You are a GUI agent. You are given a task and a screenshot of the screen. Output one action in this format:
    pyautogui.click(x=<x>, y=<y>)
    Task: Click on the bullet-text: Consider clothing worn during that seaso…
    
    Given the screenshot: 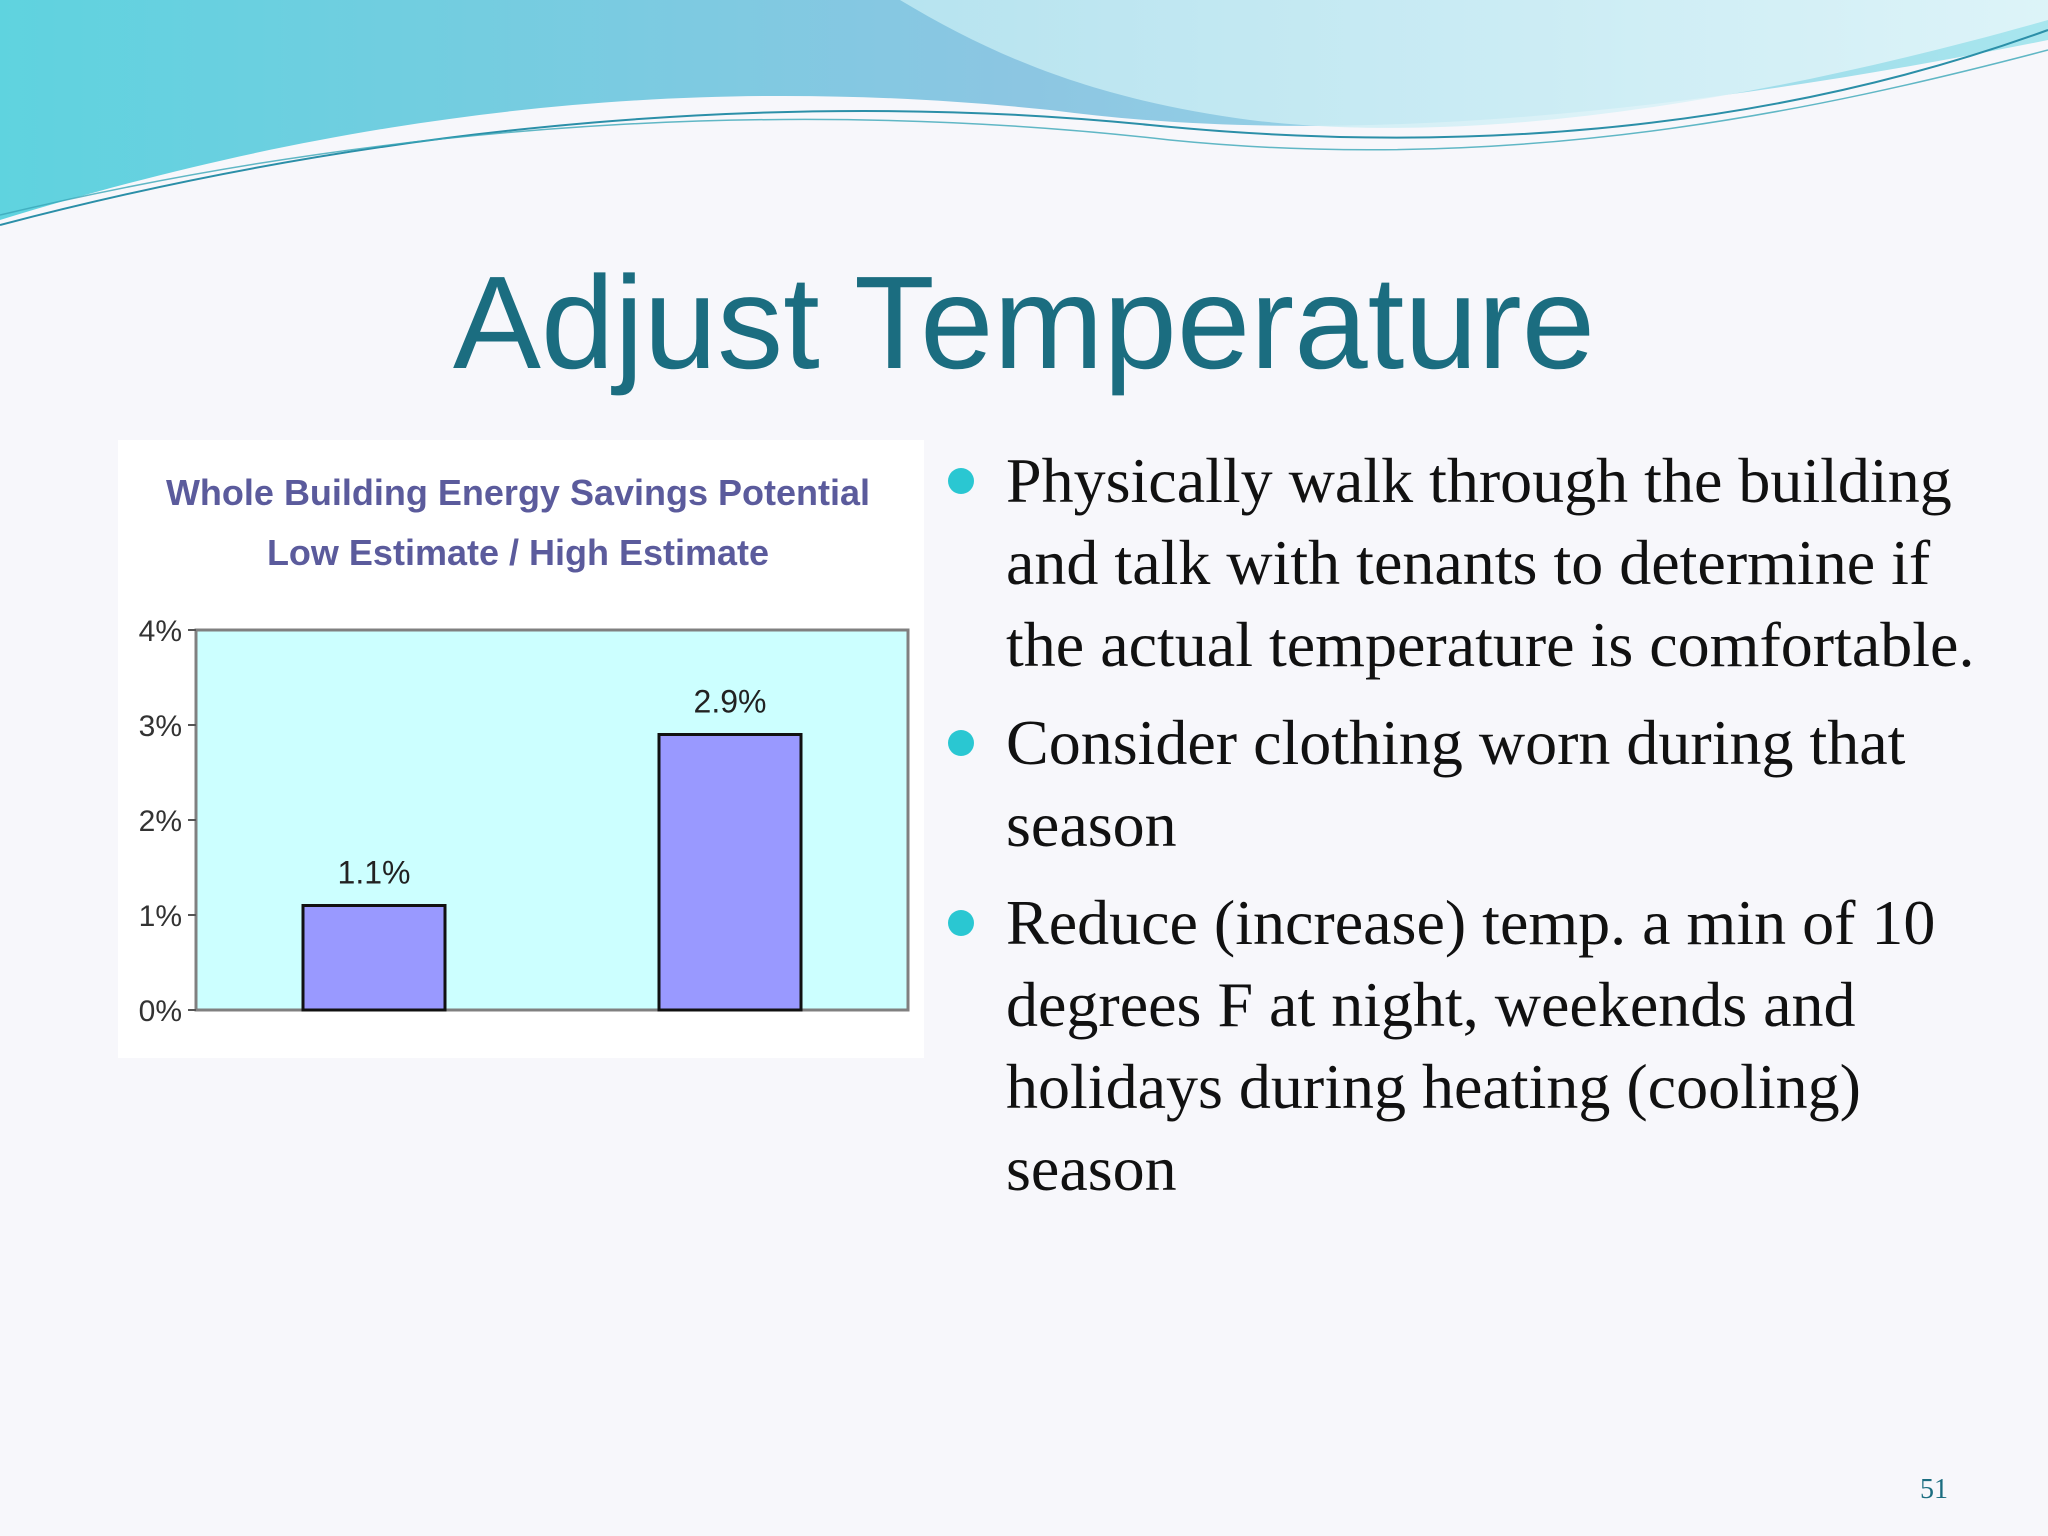 What is the action you would take?
    pyautogui.click(x=1456, y=783)
    